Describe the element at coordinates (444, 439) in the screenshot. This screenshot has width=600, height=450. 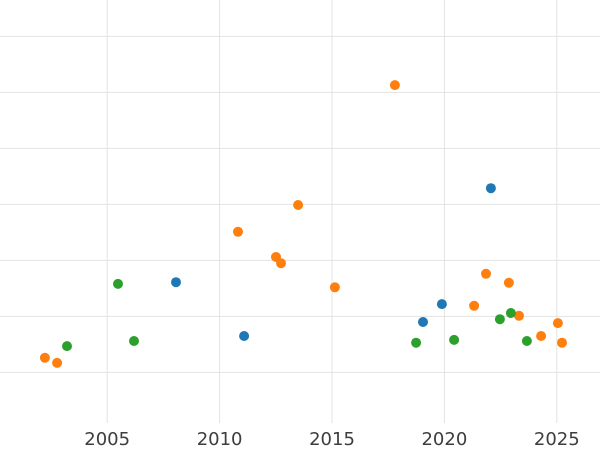
I see `x-tick-label: 2020` at that location.